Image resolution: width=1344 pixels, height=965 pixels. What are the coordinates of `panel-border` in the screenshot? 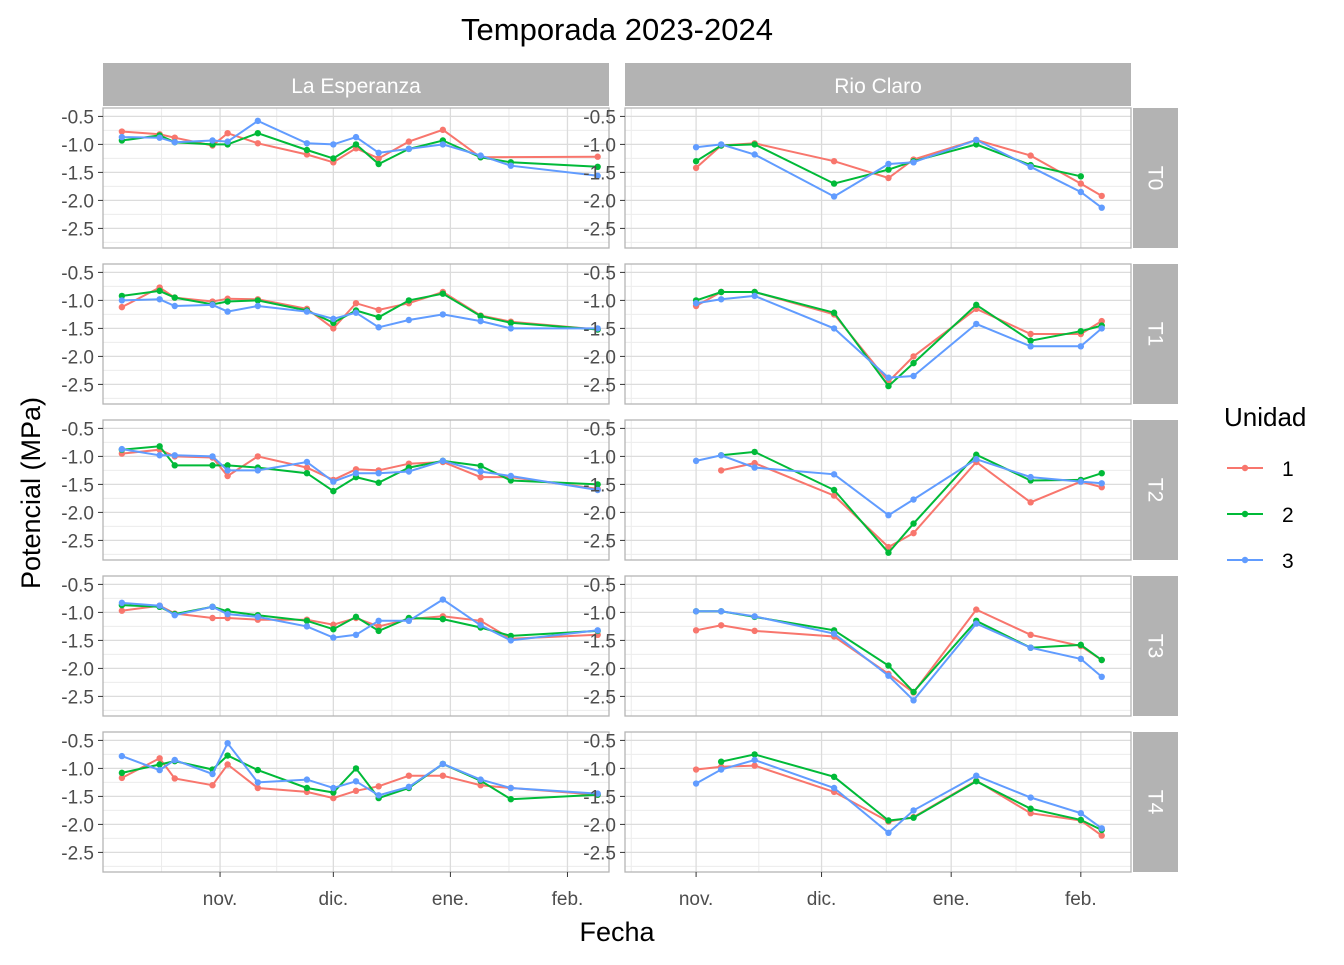 It's located at (356, 646).